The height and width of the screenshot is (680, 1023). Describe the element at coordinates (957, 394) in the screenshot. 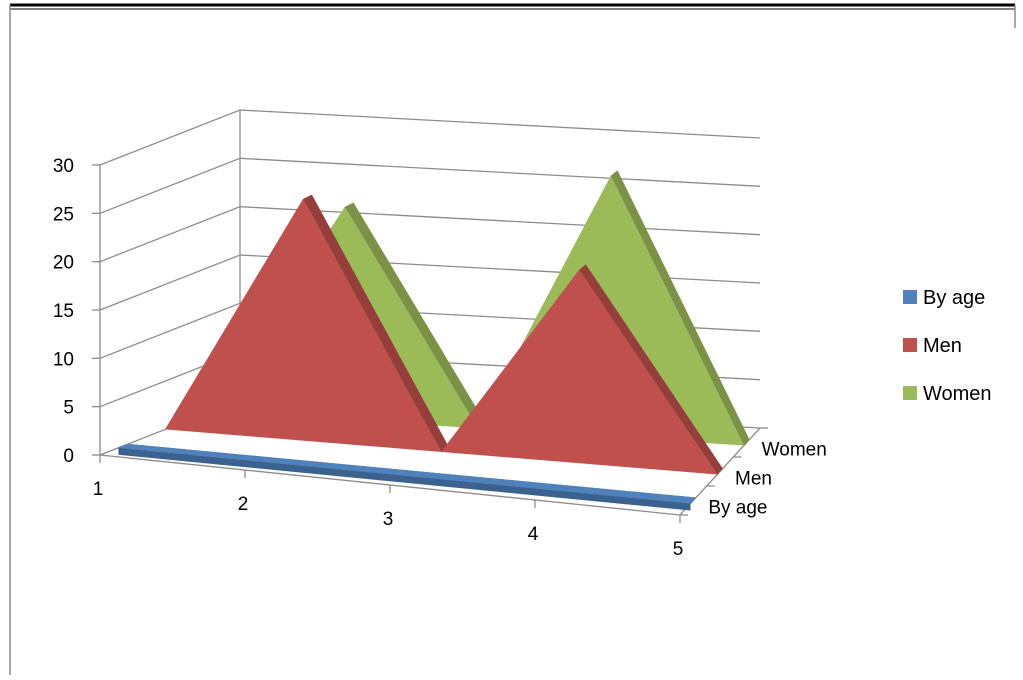

I see `legend-label: Women` at that location.